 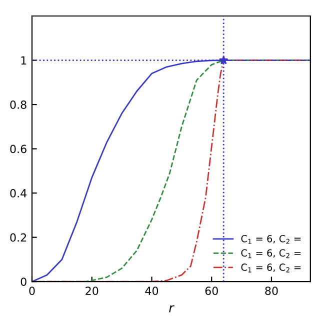 I want to click on y-tick-label: 0.6, so click(x=18, y=149).